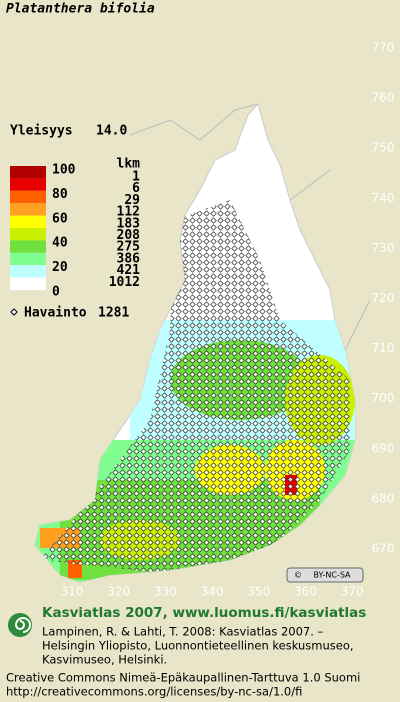 The image size is (400, 702). Describe the element at coordinates (383, 448) in the screenshot. I see `y-grid-label: 690` at that location.